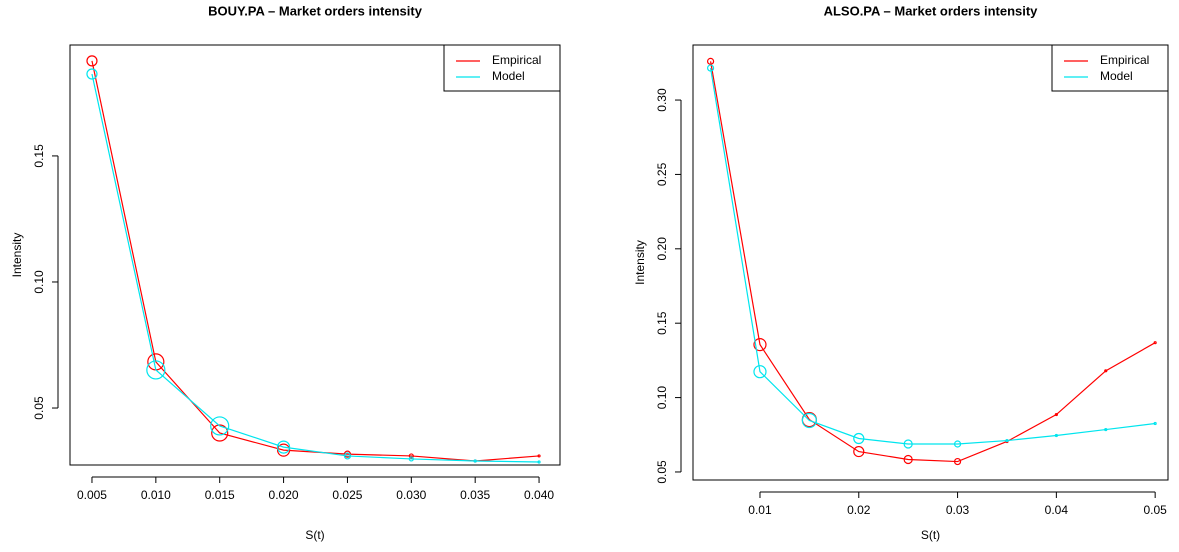  What do you see at coordinates (760, 510) in the screenshot?
I see `x-tick-label: 0.01` at bounding box center [760, 510].